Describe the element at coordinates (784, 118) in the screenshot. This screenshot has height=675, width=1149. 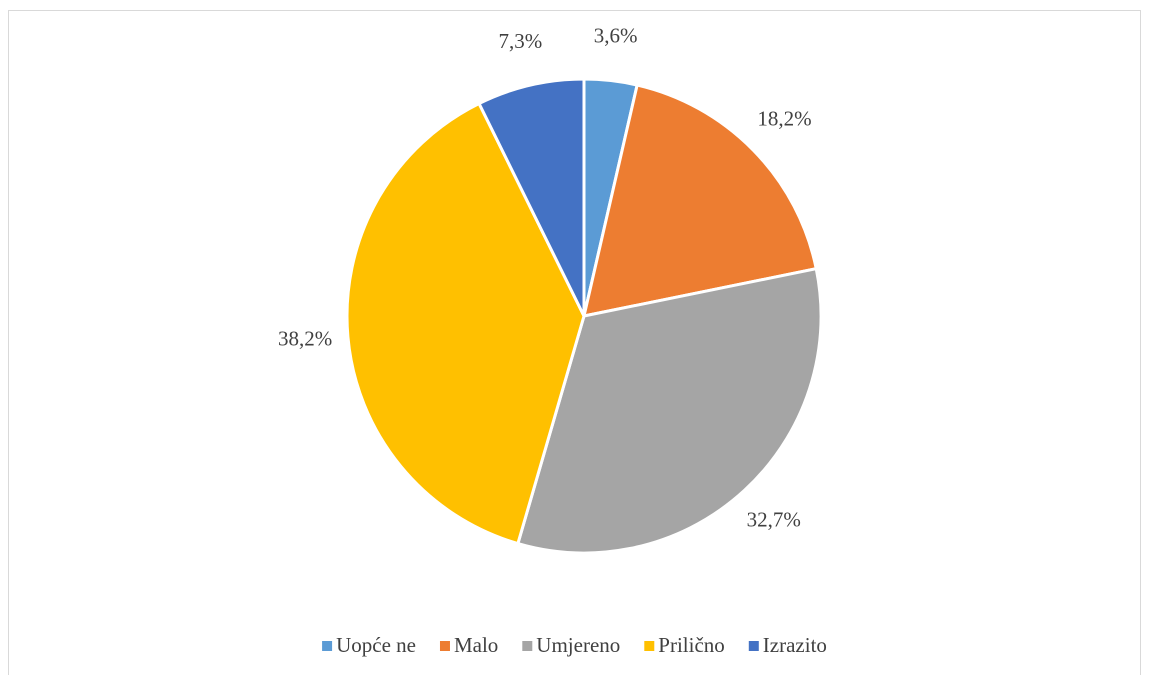
I see `data-label: 18,2%` at that location.